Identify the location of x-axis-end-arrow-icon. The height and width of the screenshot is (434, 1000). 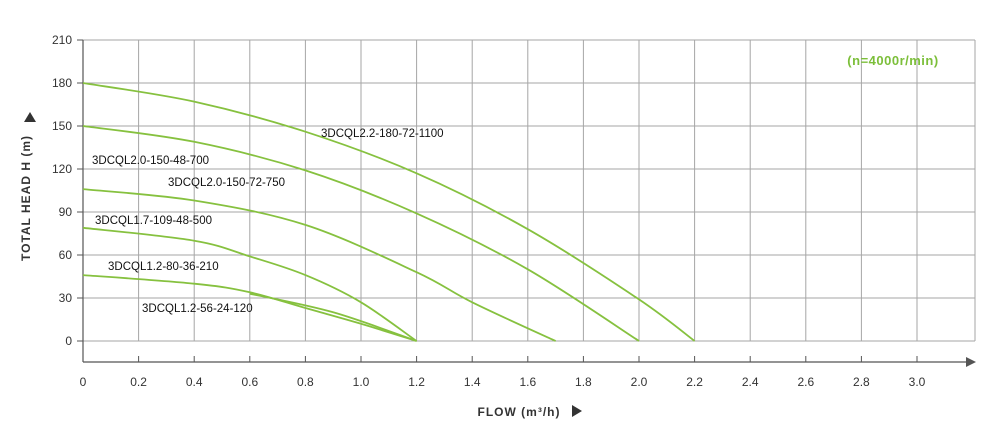
(971, 362).